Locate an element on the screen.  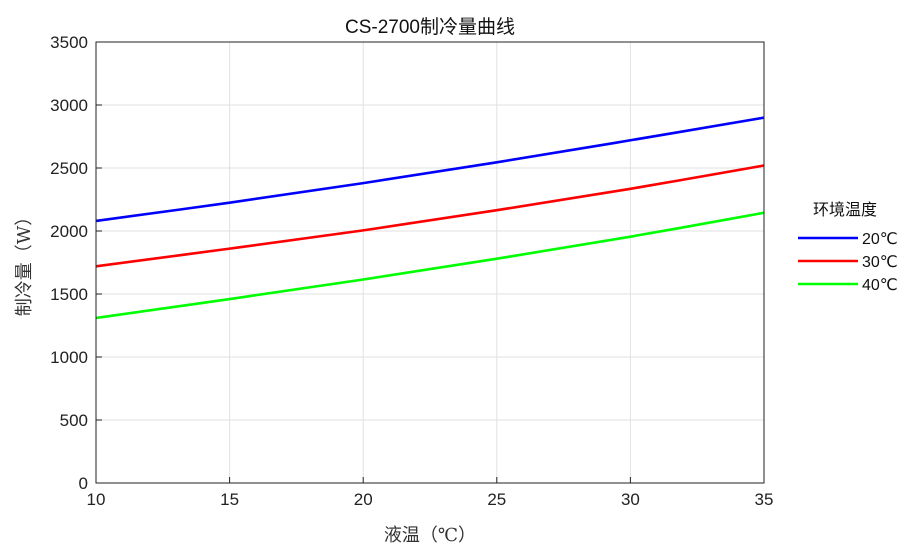
y-tick-label: 1000 is located at coordinates (69, 357).